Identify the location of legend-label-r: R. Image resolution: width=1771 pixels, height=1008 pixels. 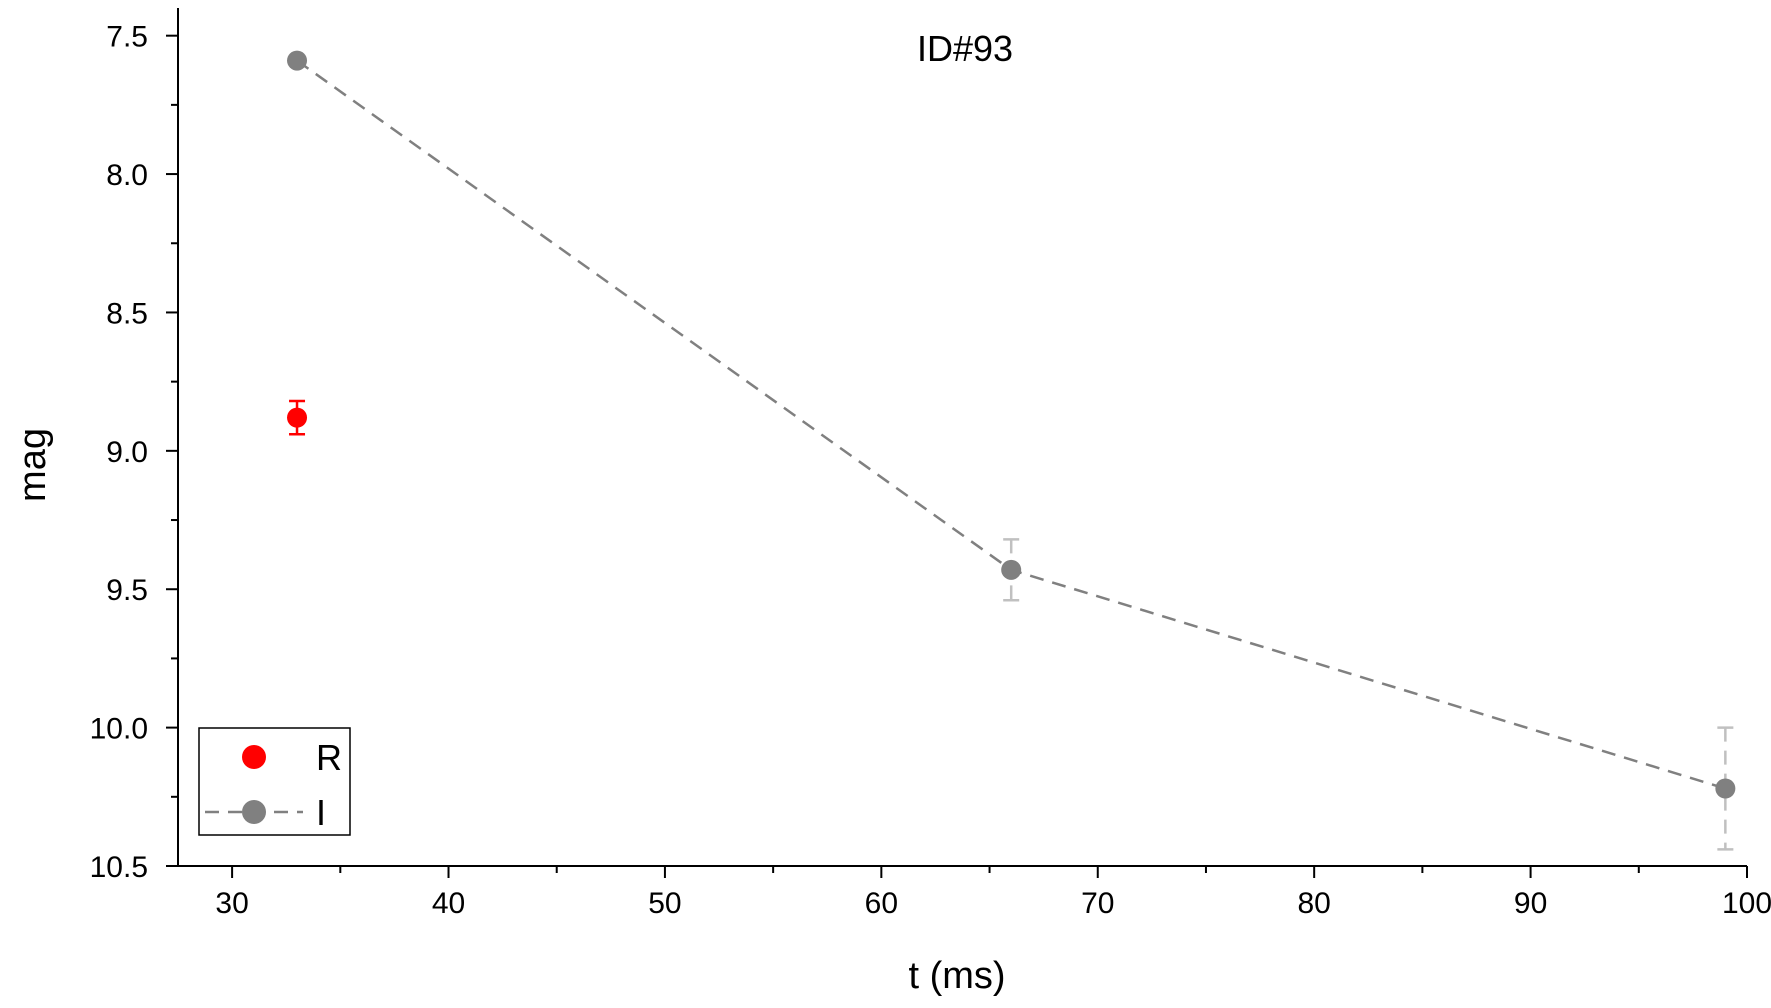
(329, 757).